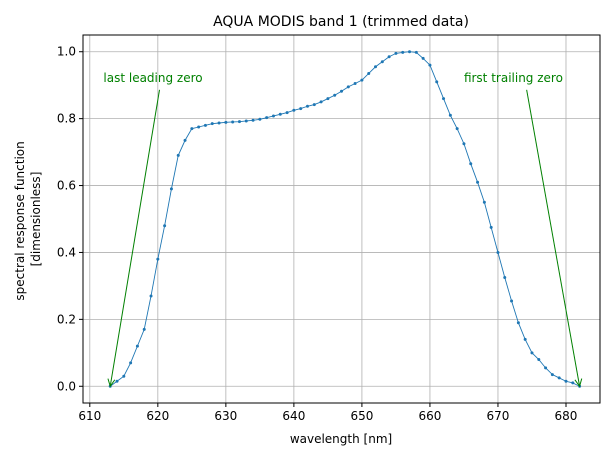 The width and height of the screenshot is (614, 464). I want to click on x-tick-label: 650, so click(361, 416).